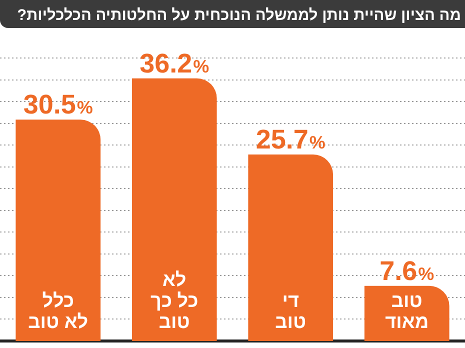 The width and height of the screenshot is (465, 348). I want to click on x-tick-label: כלל לא טוב, so click(58, 312).